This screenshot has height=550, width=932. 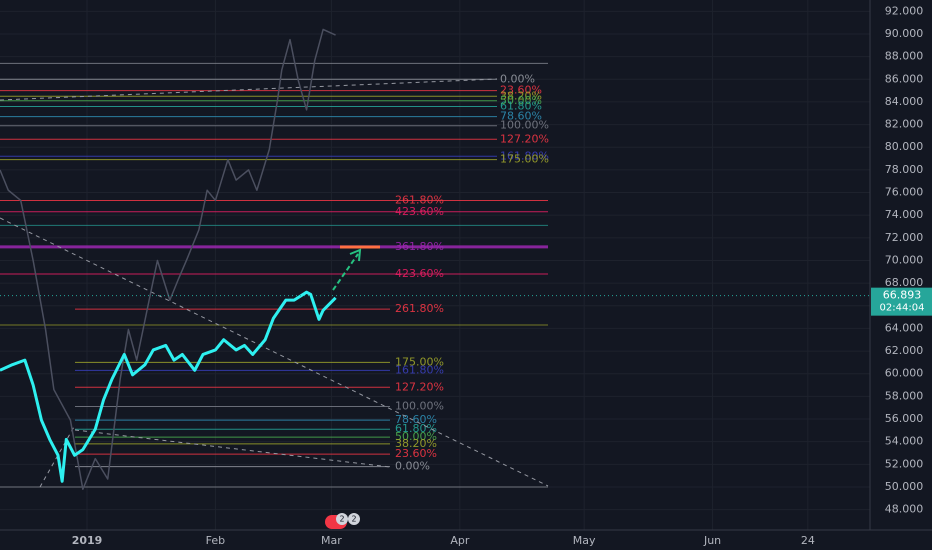 I want to click on y-tick-label: 90.000, so click(x=904, y=33).